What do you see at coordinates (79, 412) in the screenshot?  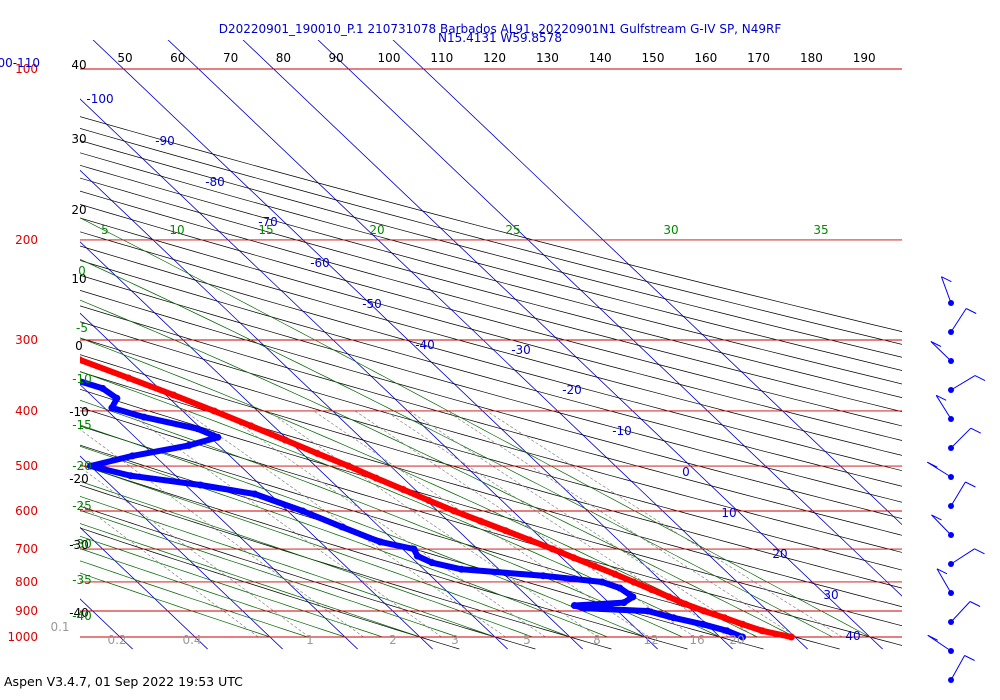 I see `left-scale-tick: -10` at bounding box center [79, 412].